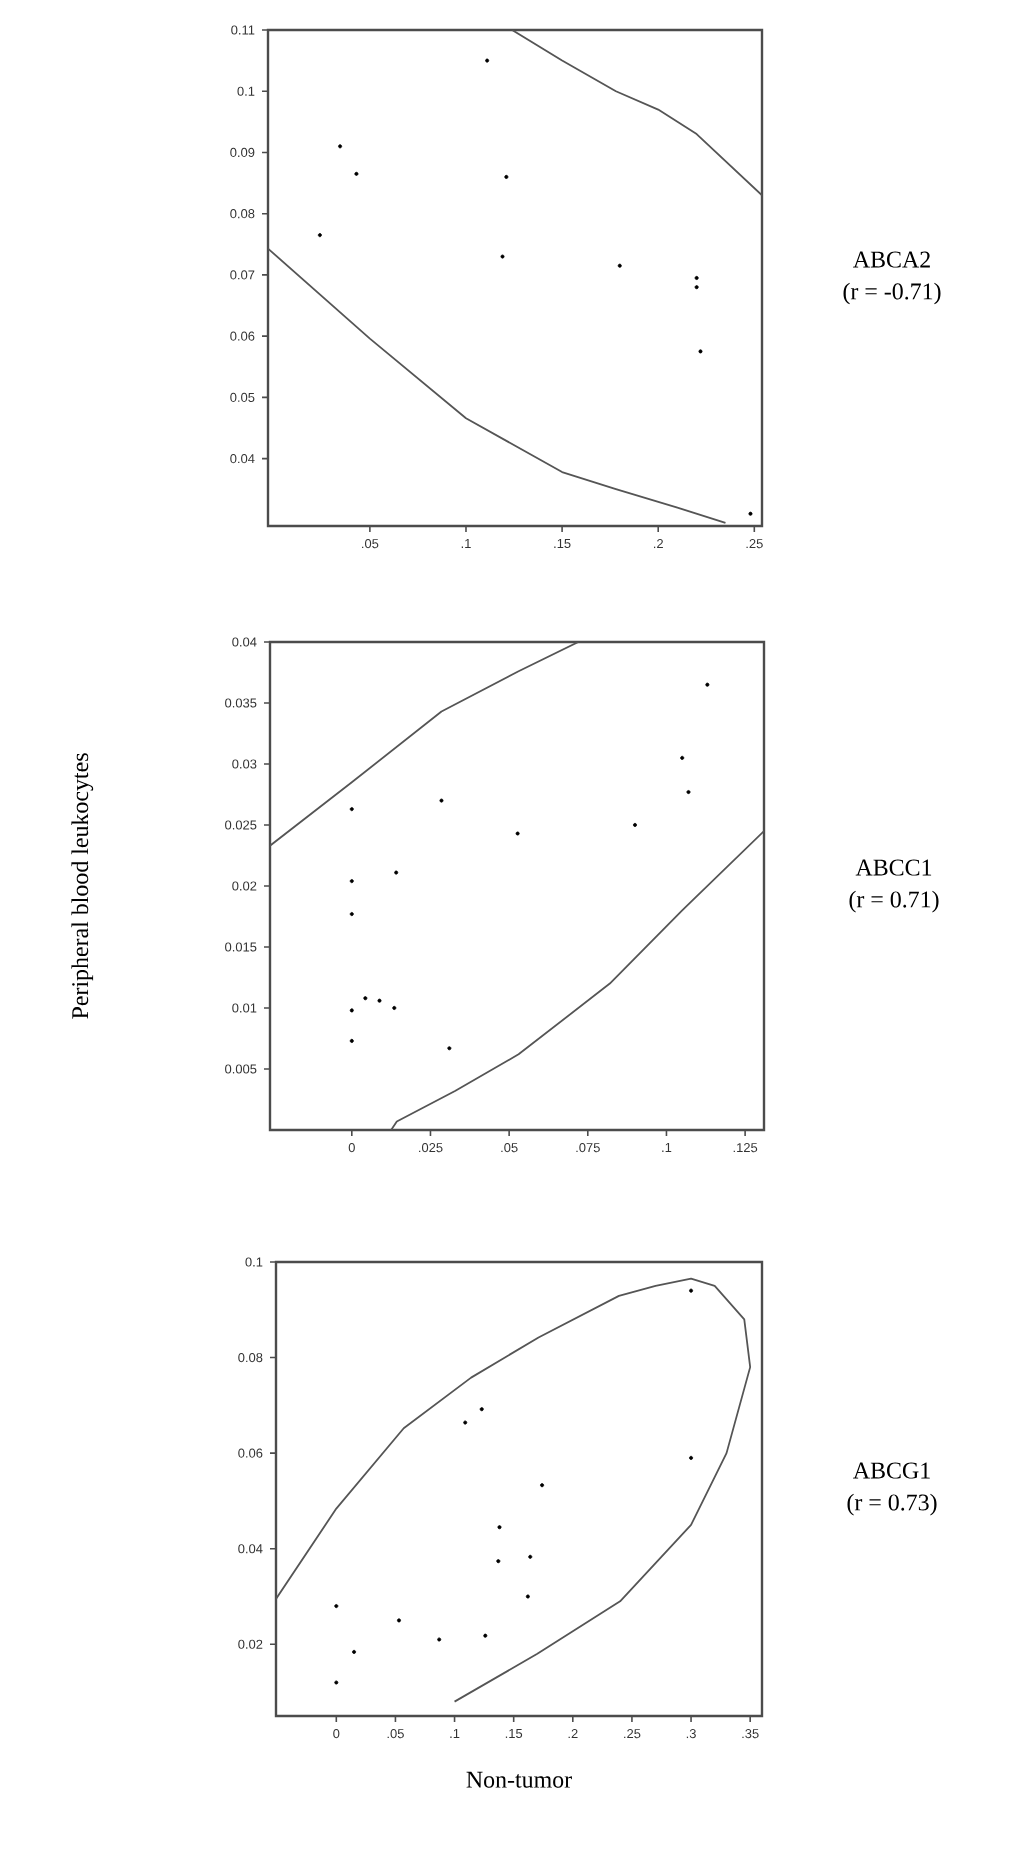  What do you see at coordinates (82, 886) in the screenshot?
I see `y-axis-title: Peripheral blood leukocytes` at bounding box center [82, 886].